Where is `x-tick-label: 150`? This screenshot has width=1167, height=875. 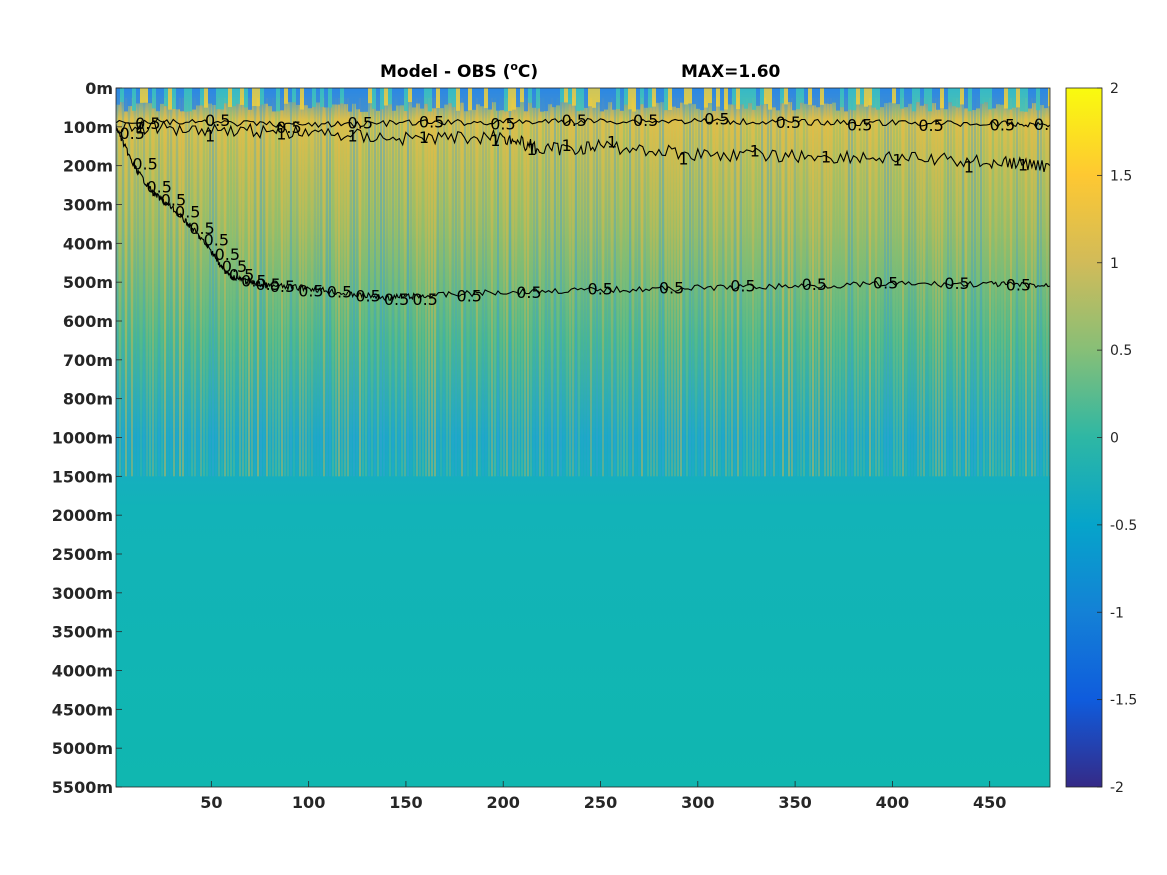
x-tick-label: 150 is located at coordinates (405, 802).